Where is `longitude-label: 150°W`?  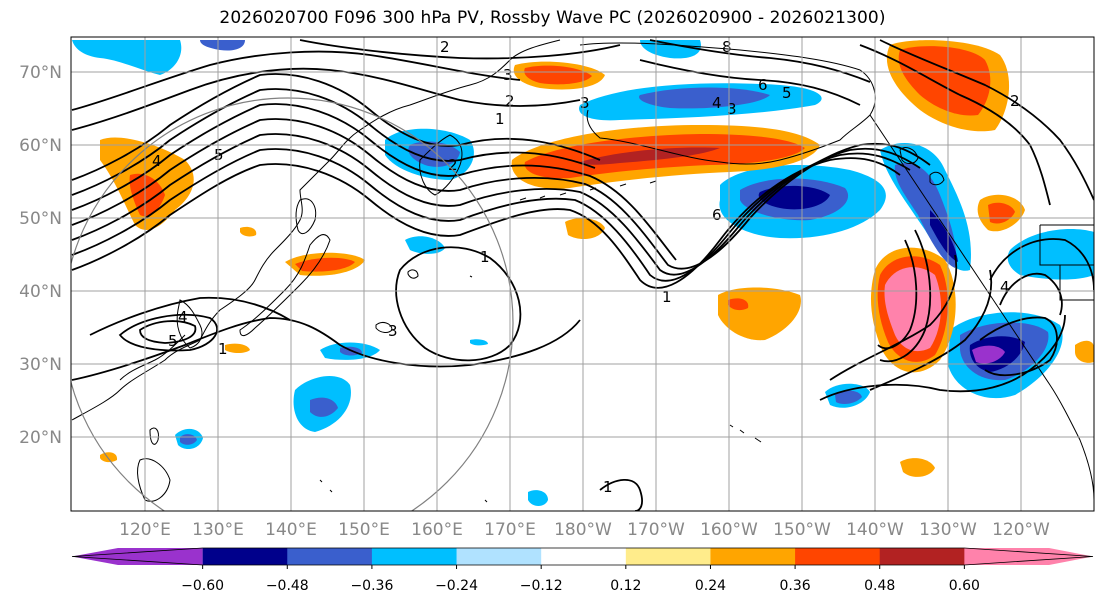 longitude-label: 150°W is located at coordinates (802, 530).